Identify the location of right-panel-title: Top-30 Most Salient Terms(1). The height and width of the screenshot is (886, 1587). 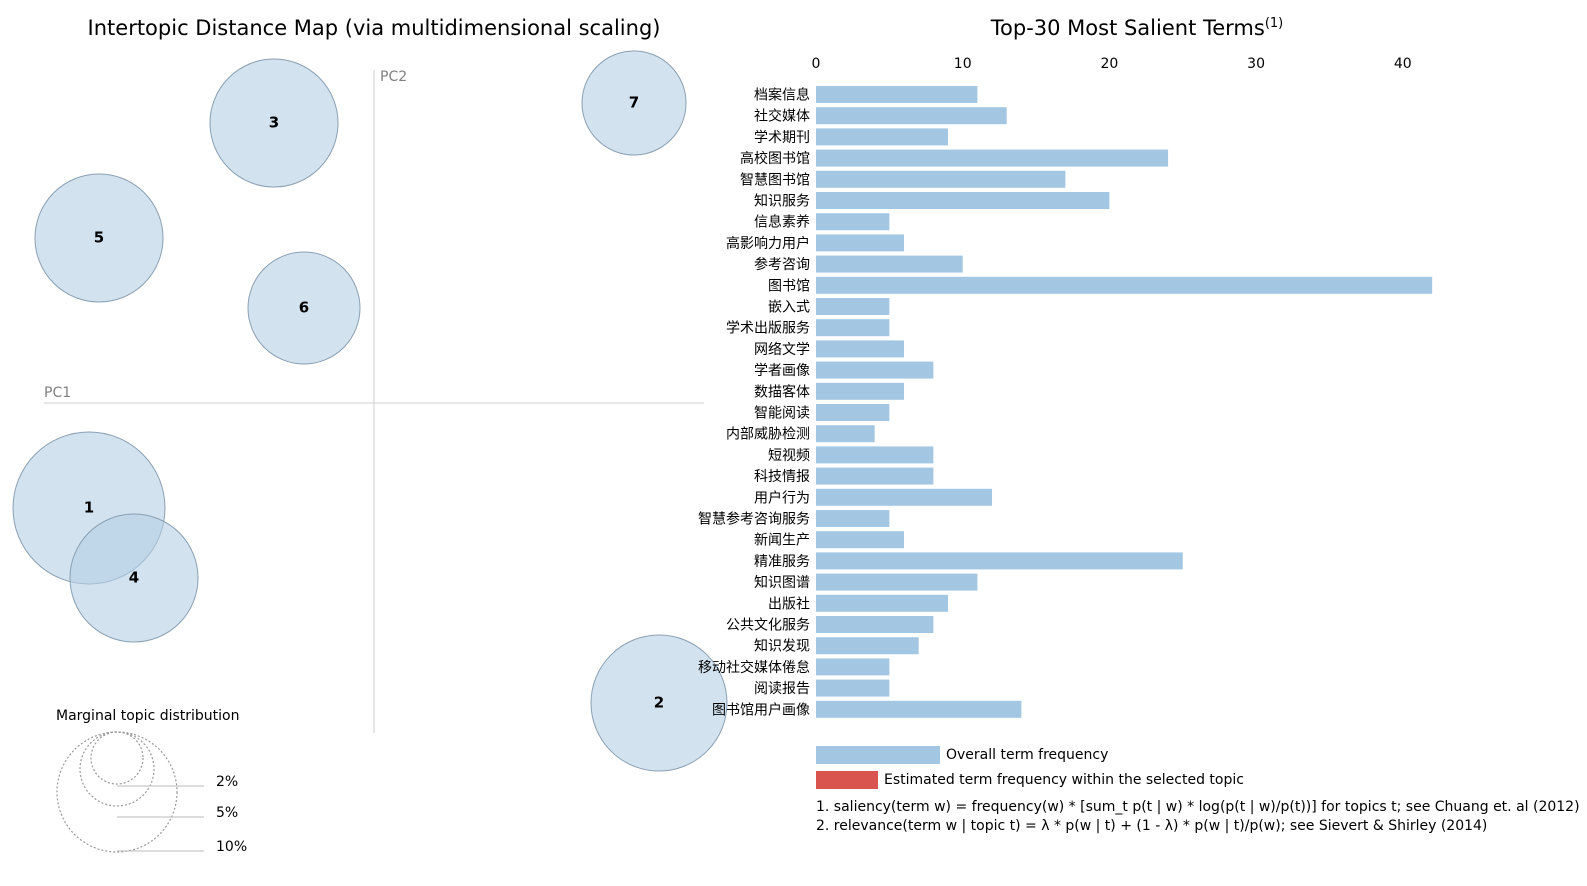
(1137, 28).